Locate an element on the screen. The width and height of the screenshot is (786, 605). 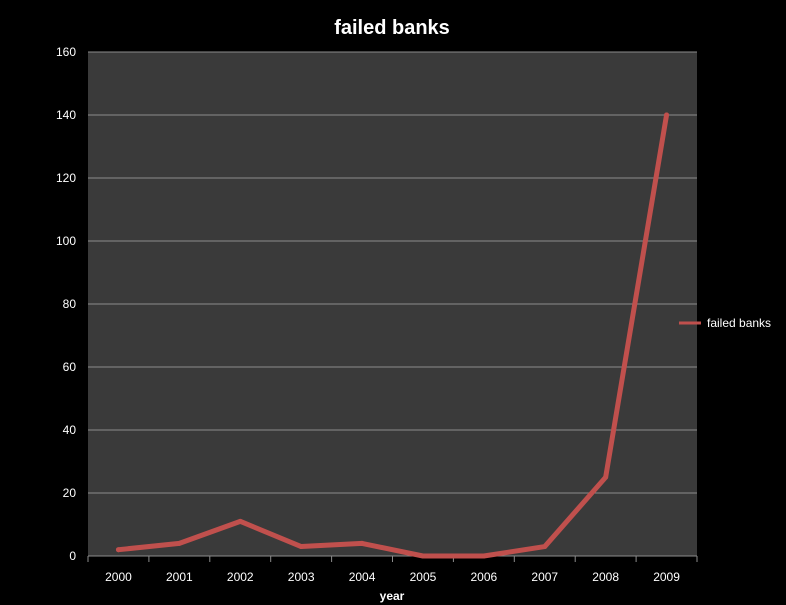
y-tick-label: 140 is located at coordinates (66, 115).